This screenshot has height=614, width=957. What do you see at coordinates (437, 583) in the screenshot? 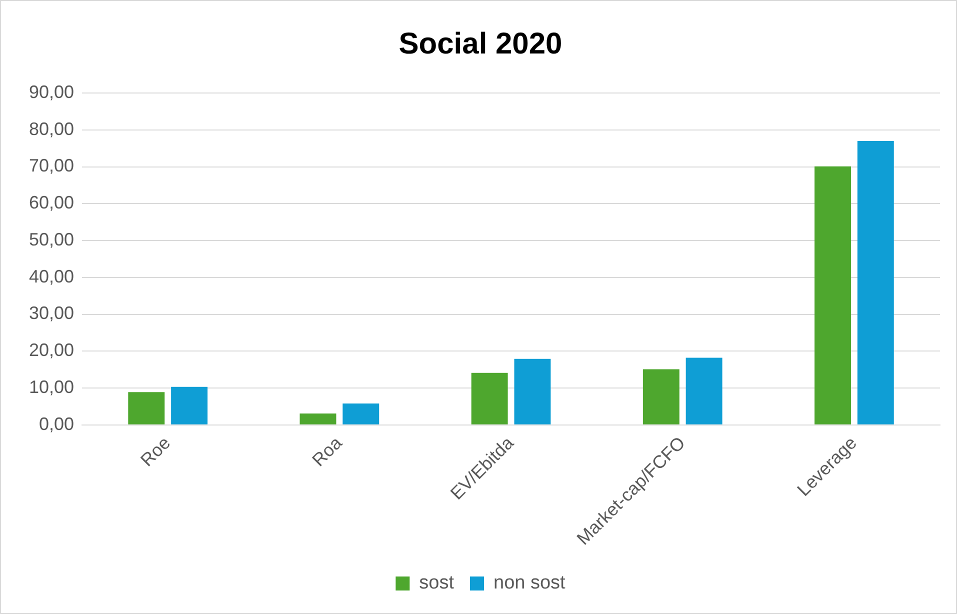
I see `legend-label: sost` at bounding box center [437, 583].